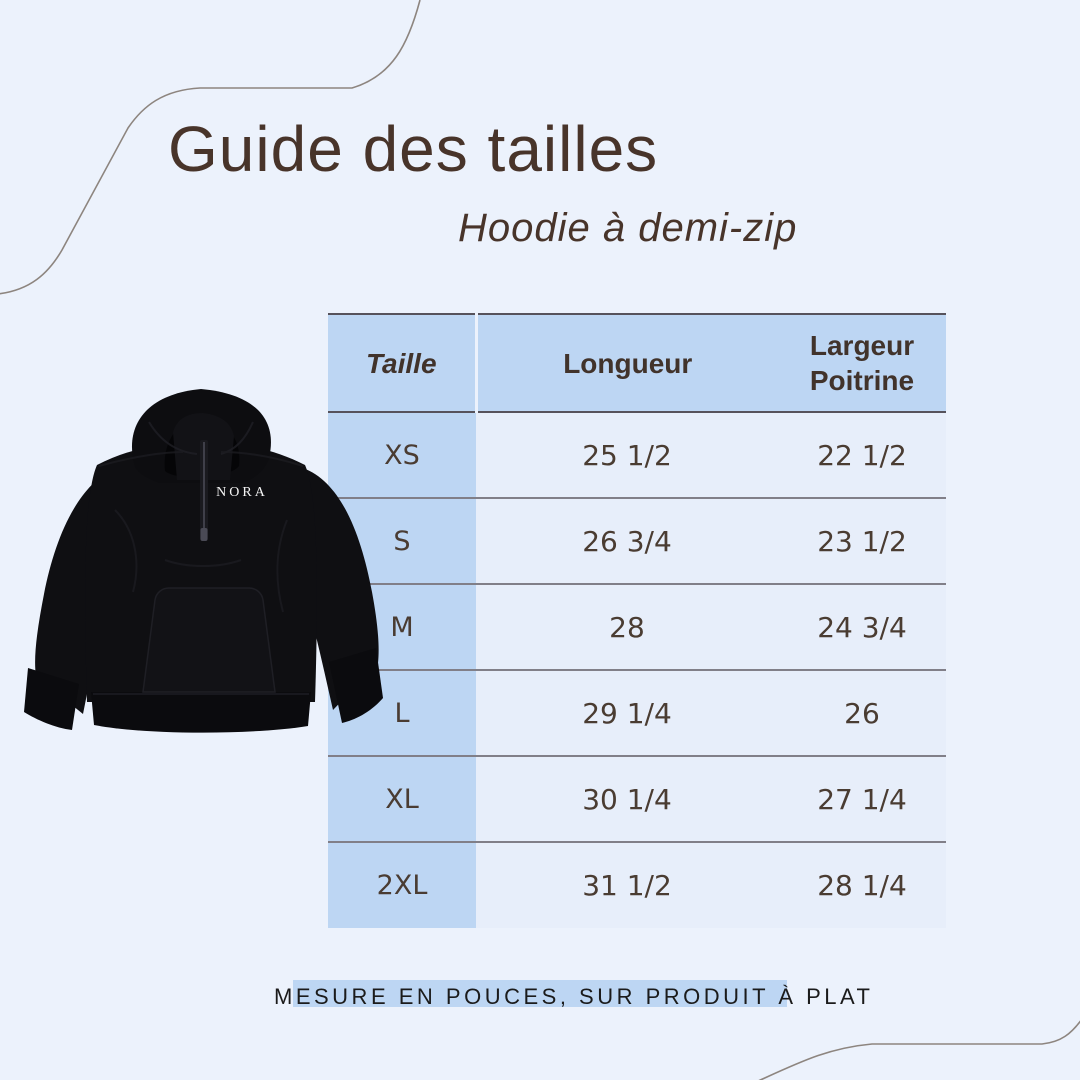 This screenshot has width=1080, height=1080. What do you see at coordinates (627, 713) in the screenshot?
I see `length-value: 29 1/4` at bounding box center [627, 713].